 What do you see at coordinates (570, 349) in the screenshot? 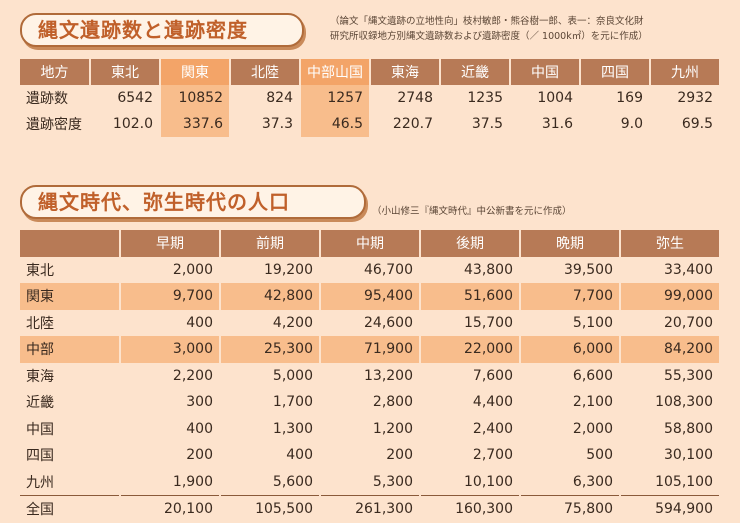
I see `table-cell: 6,000` at bounding box center [570, 349].